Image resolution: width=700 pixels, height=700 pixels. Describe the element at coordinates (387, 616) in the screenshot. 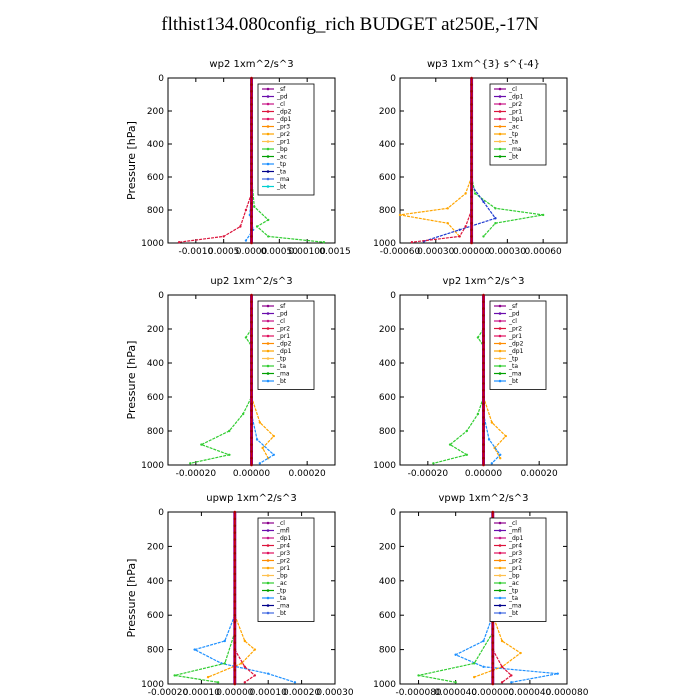

I see `y-tick-label: 600` at that location.